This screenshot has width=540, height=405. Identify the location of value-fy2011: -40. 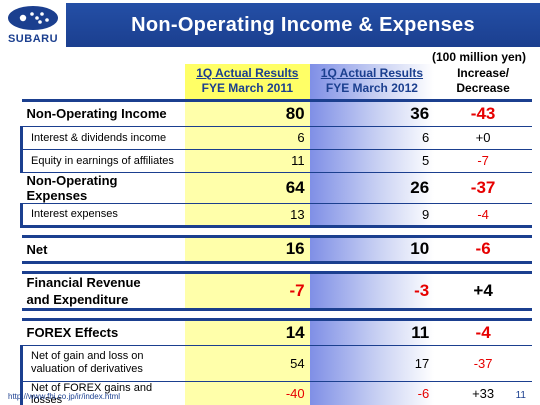
(247, 393).